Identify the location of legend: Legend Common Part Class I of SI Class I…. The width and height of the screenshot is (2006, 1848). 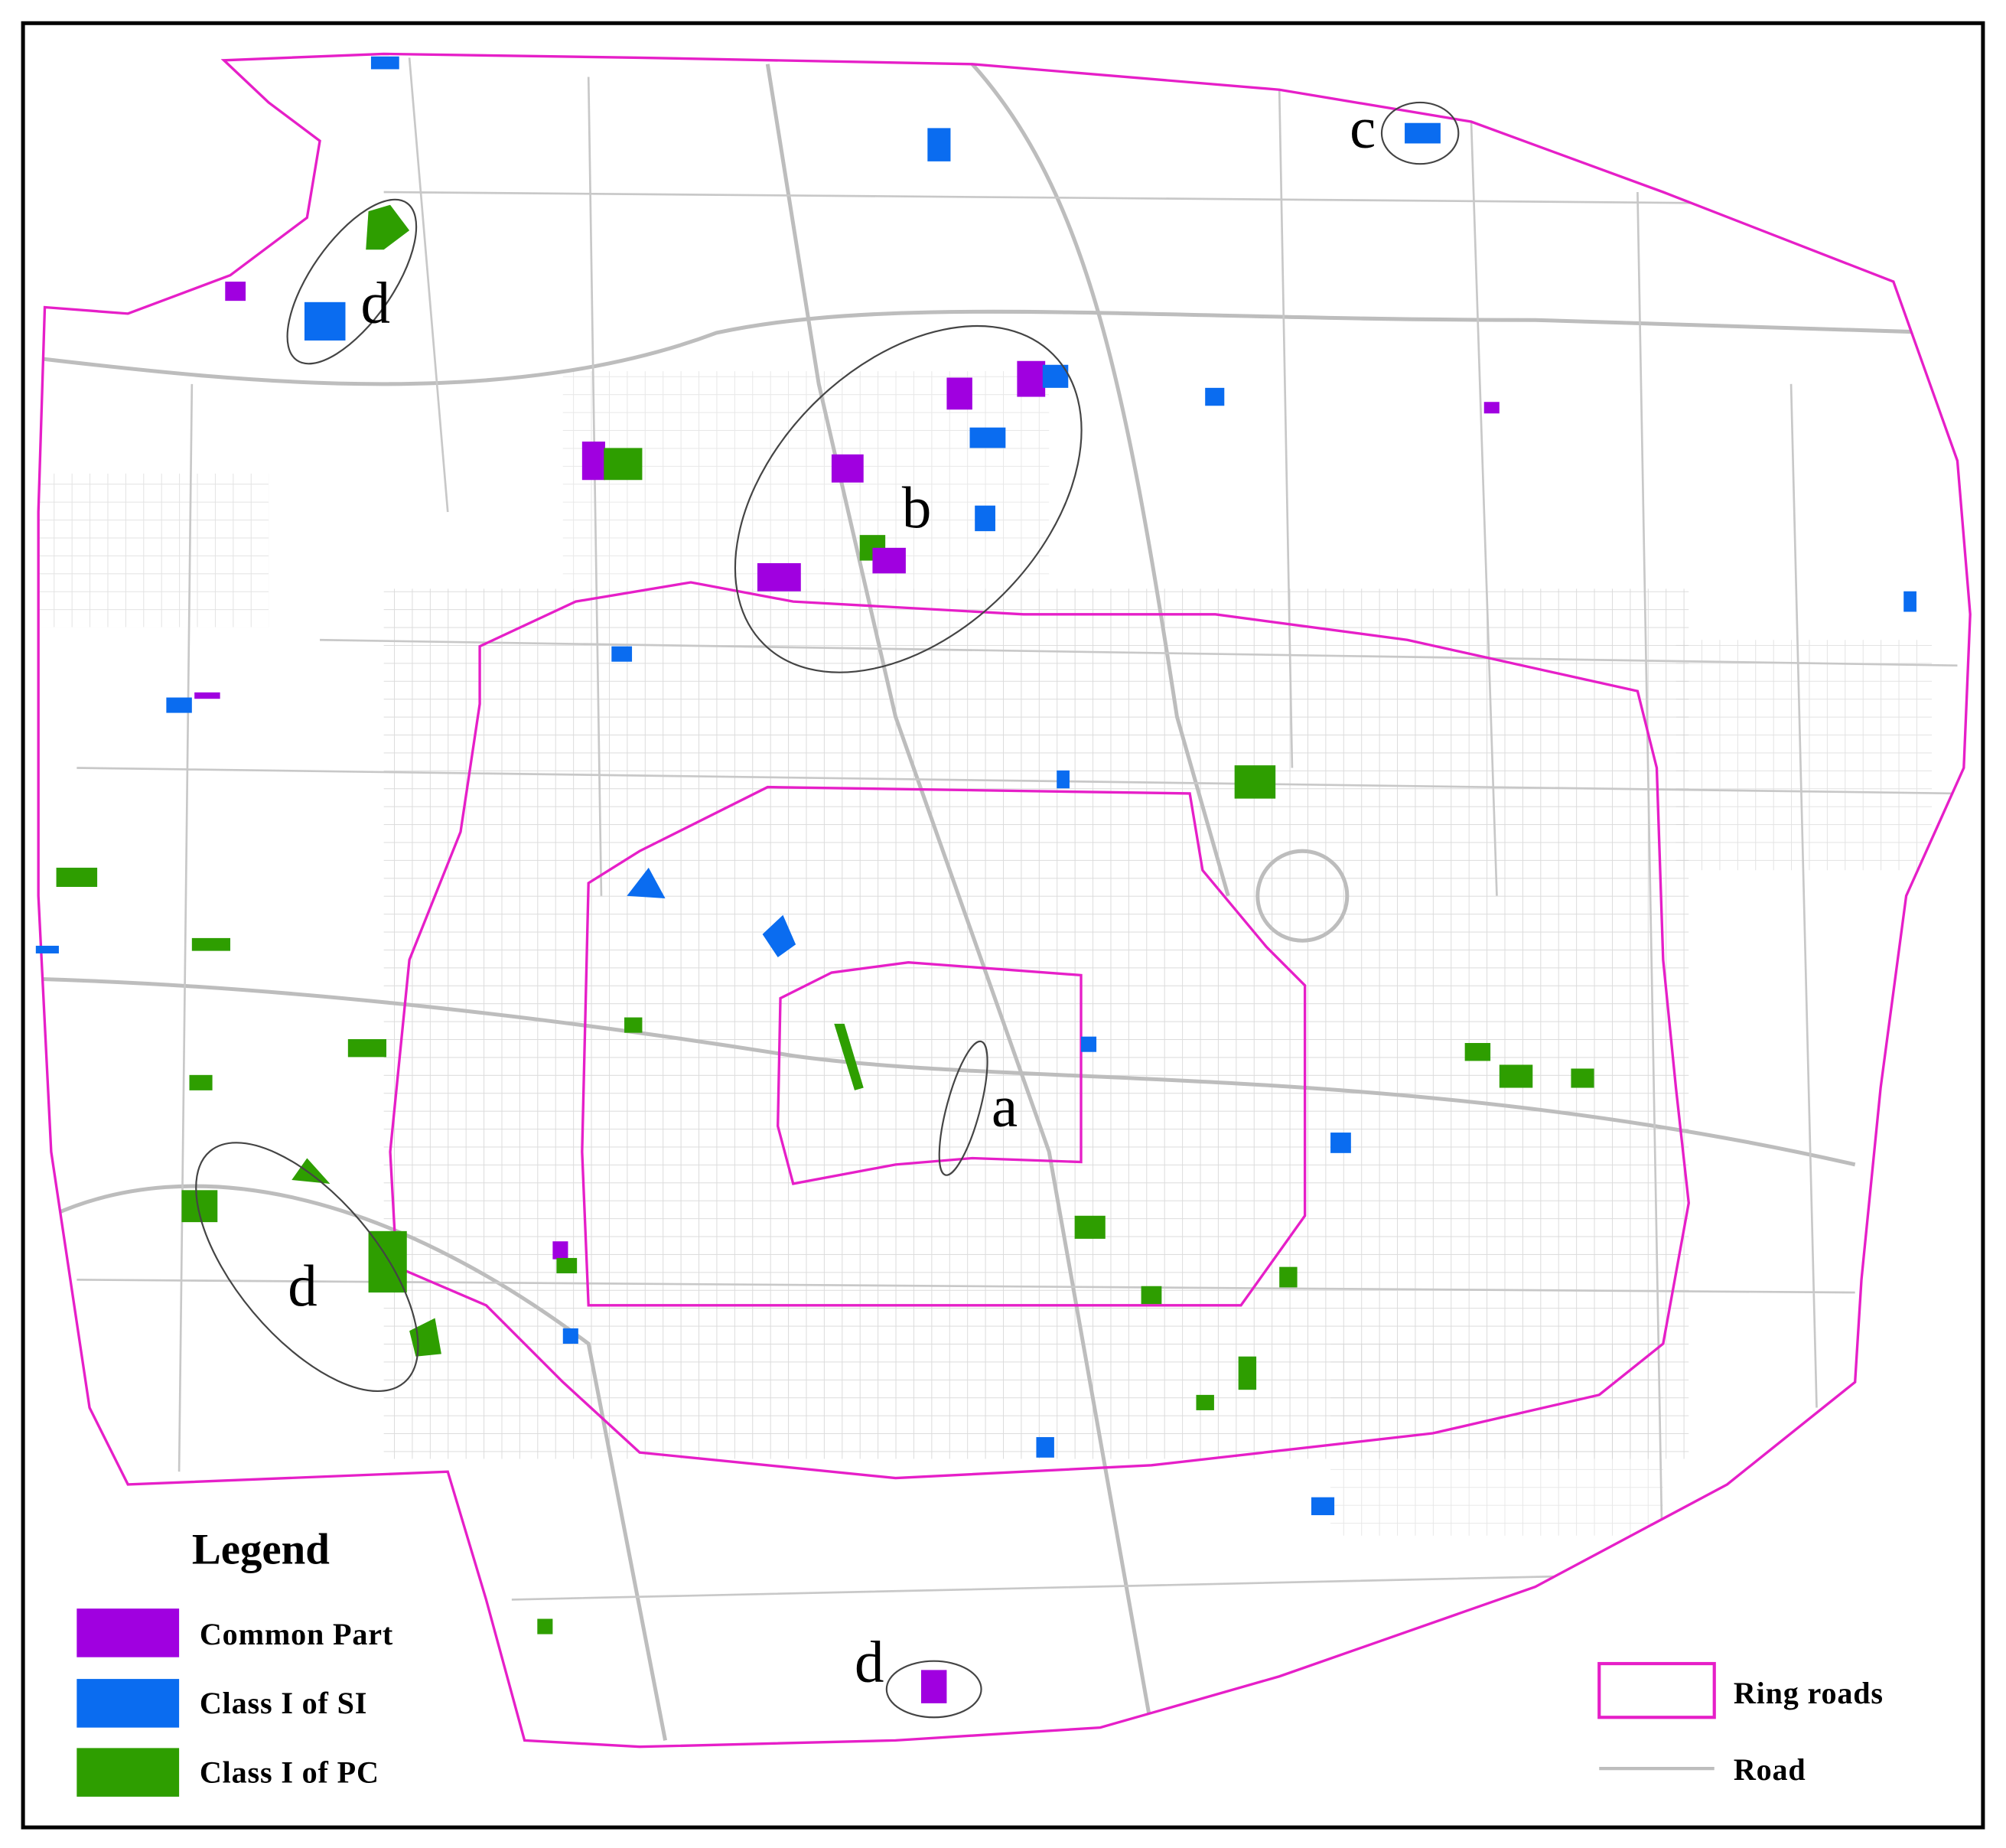
(981, 1661).